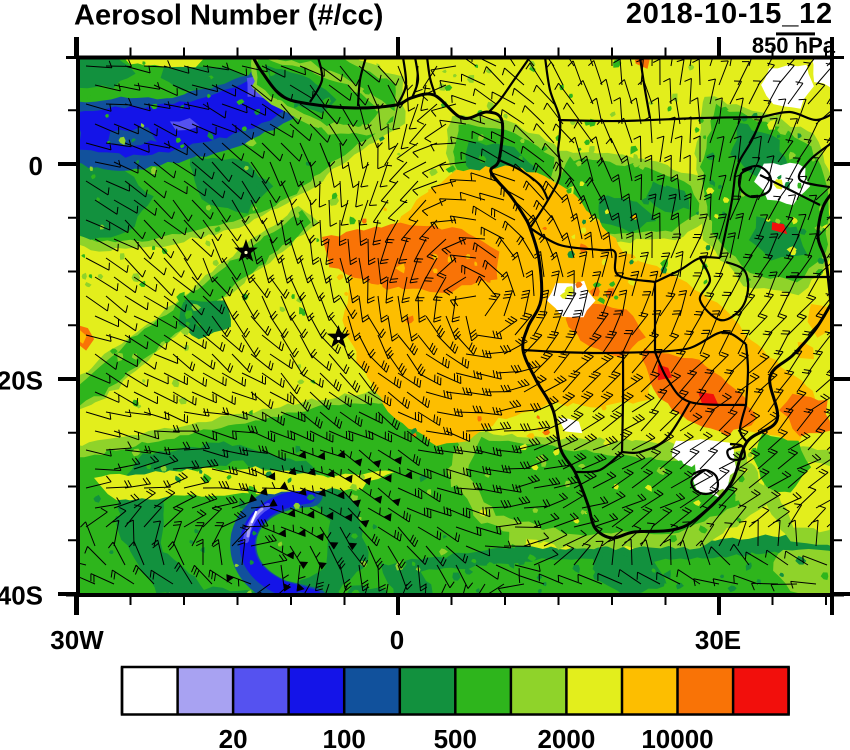 The height and width of the screenshot is (750, 850). Describe the element at coordinates (566, 737) in the screenshot. I see `svg-text: 2000` at that location.